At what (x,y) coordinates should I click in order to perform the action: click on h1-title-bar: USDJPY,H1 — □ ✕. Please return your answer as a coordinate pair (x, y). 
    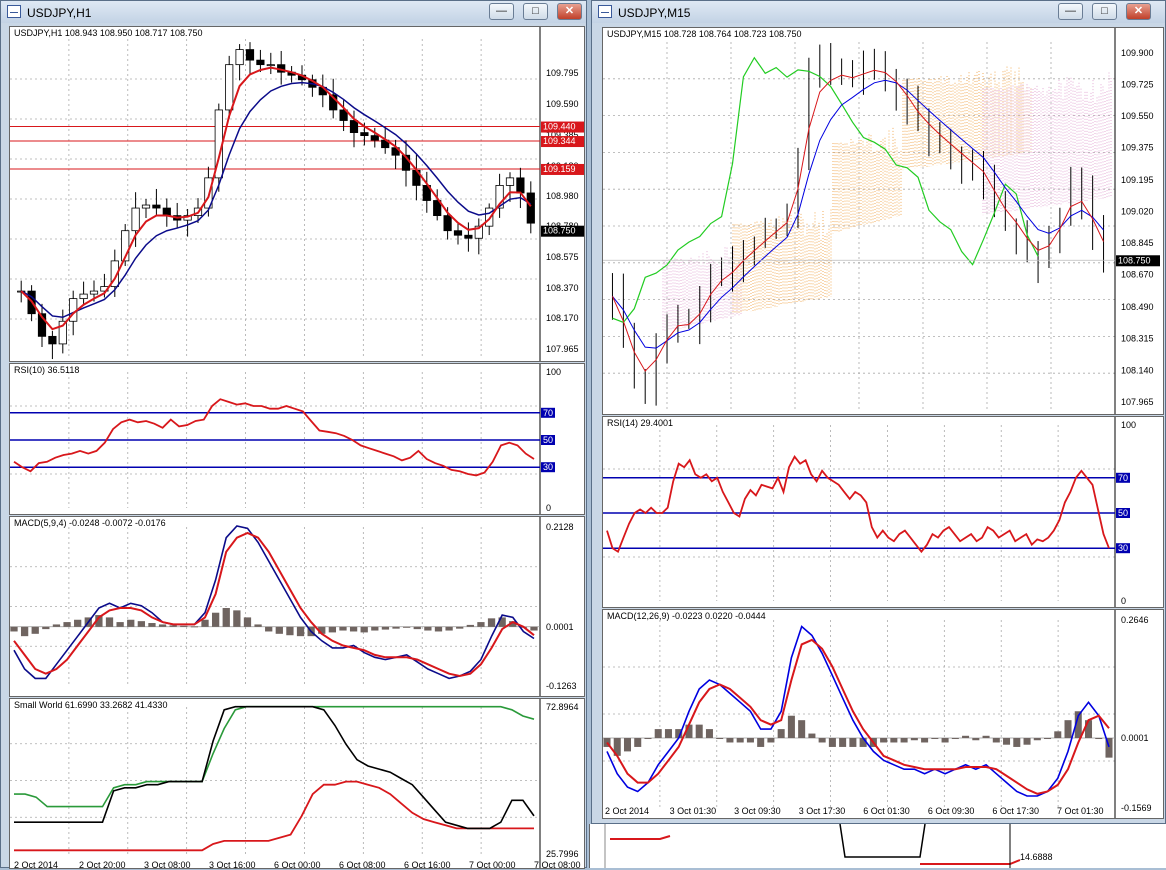
    Looking at the image, I should click on (293, 12).